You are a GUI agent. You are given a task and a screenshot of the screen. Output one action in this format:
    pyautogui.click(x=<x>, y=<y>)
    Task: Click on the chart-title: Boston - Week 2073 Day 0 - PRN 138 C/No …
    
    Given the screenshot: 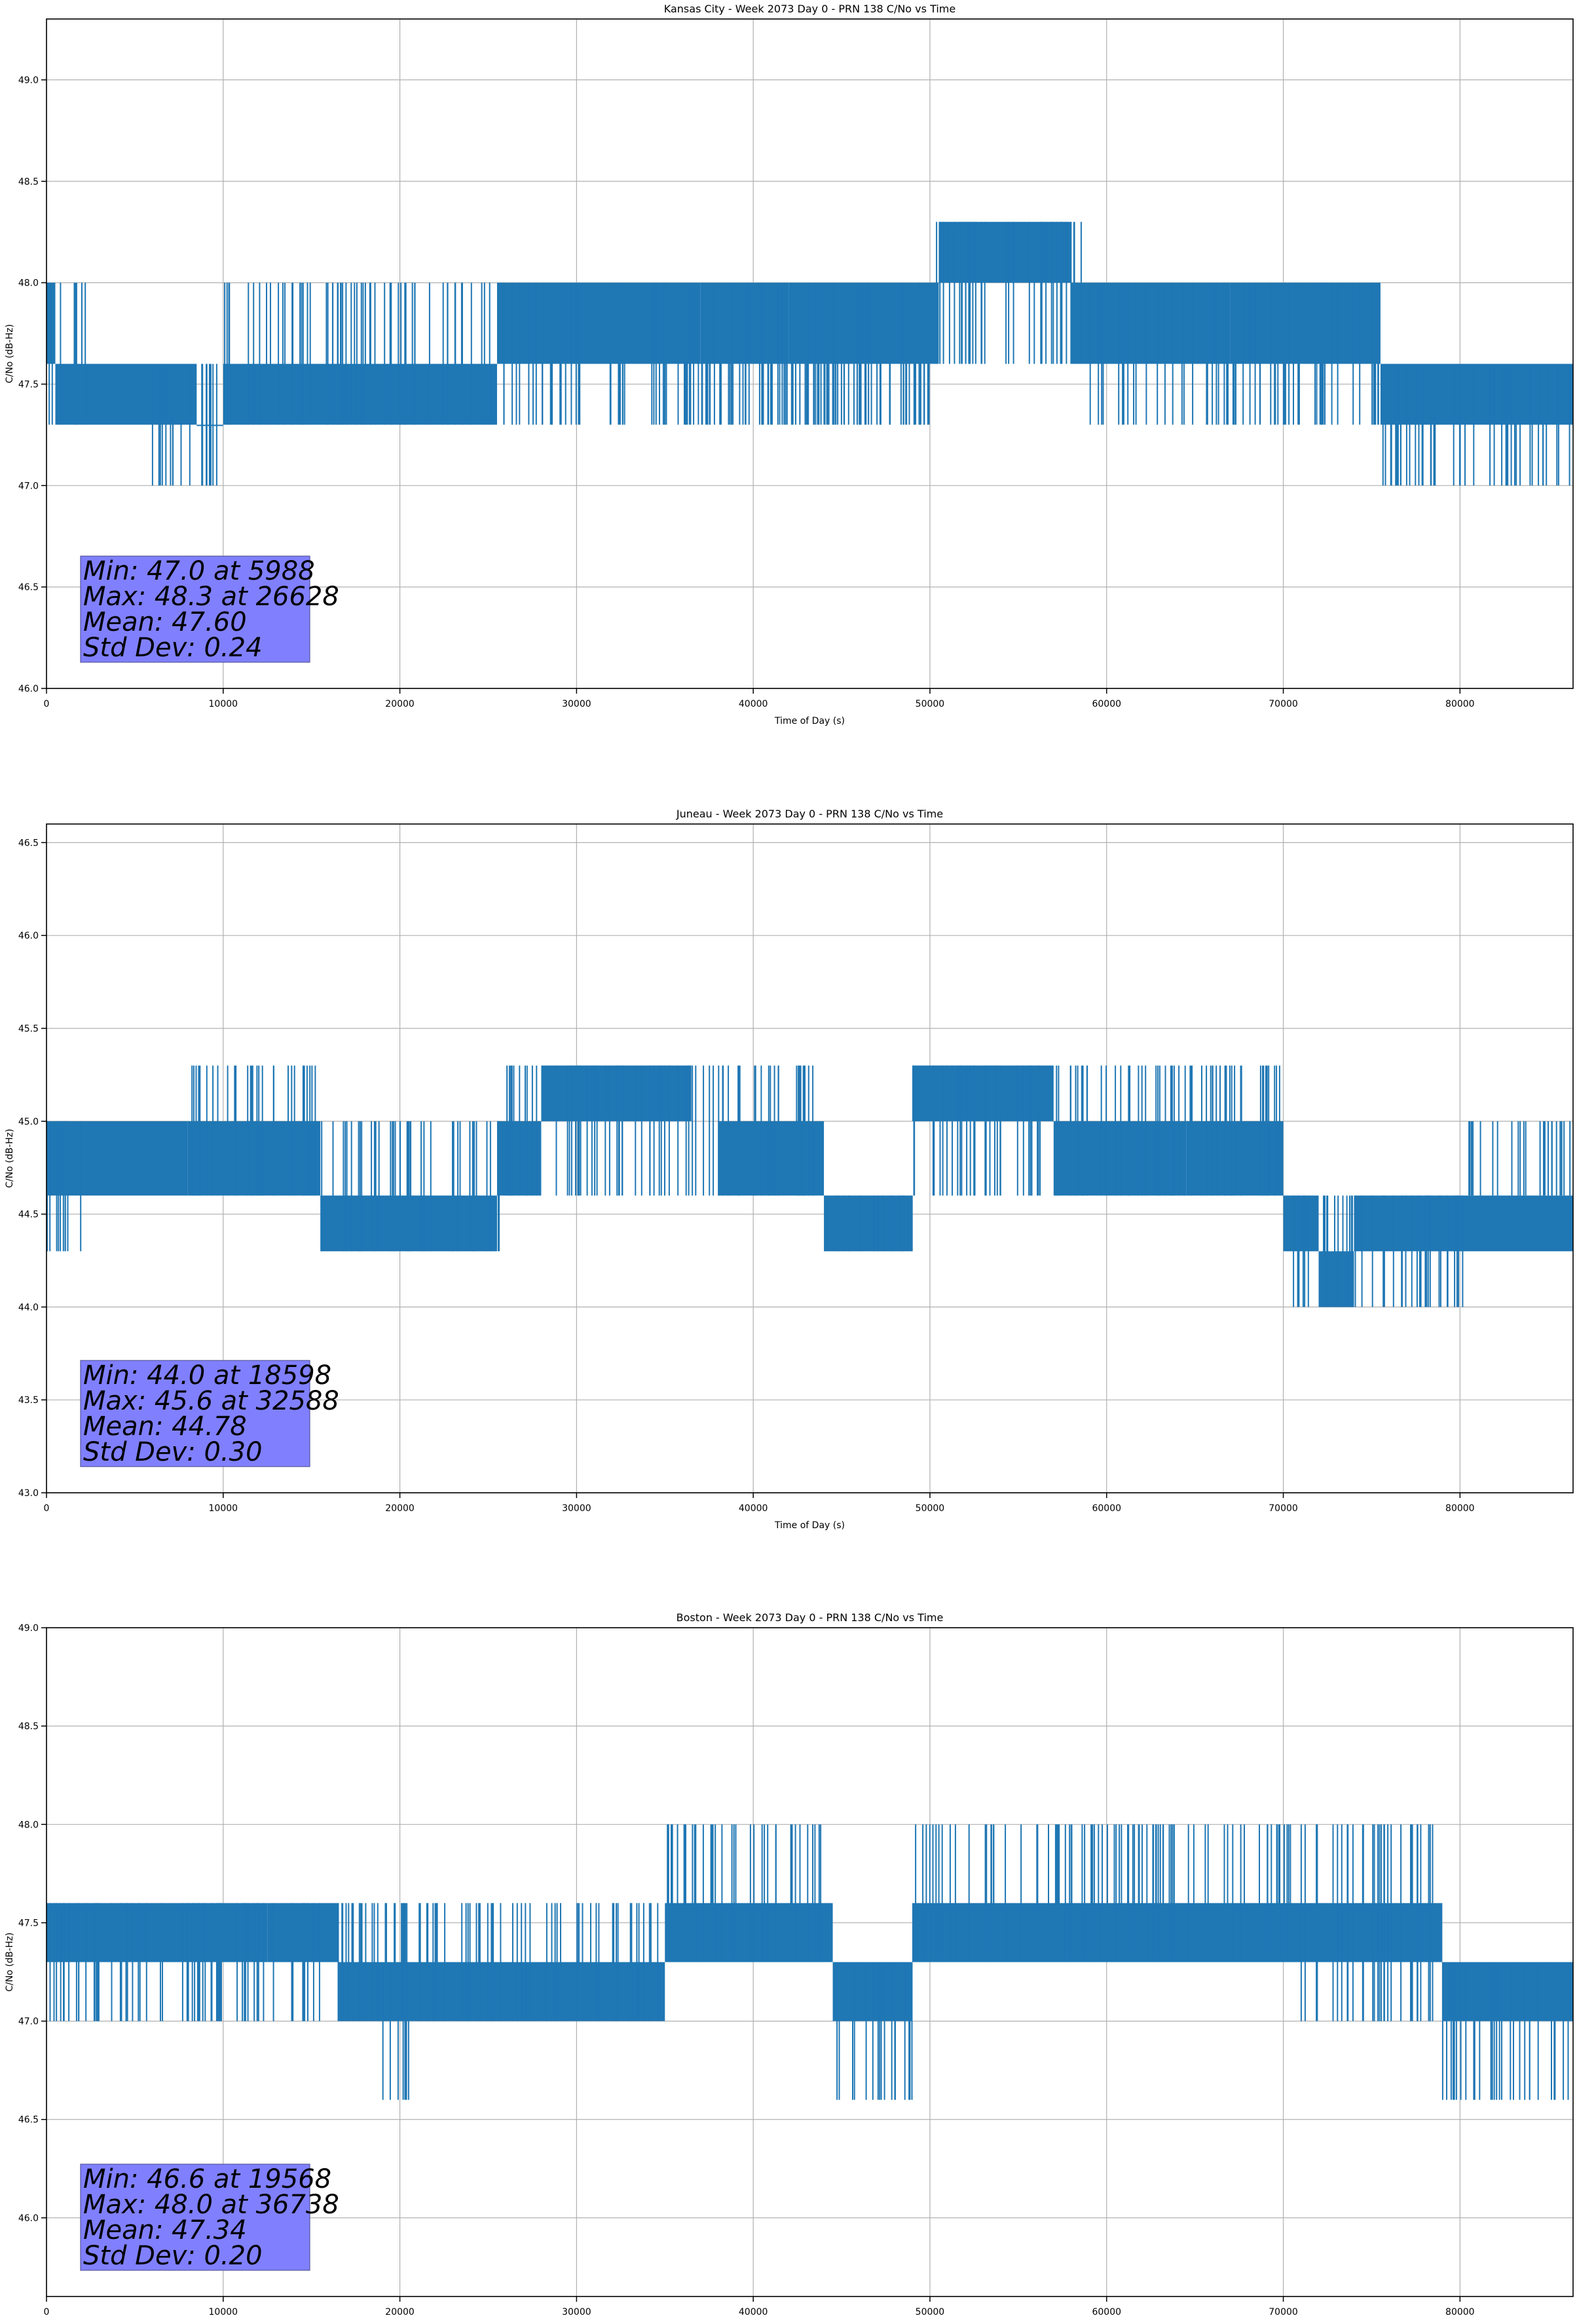 What is the action you would take?
    pyautogui.click(x=810, y=1617)
    